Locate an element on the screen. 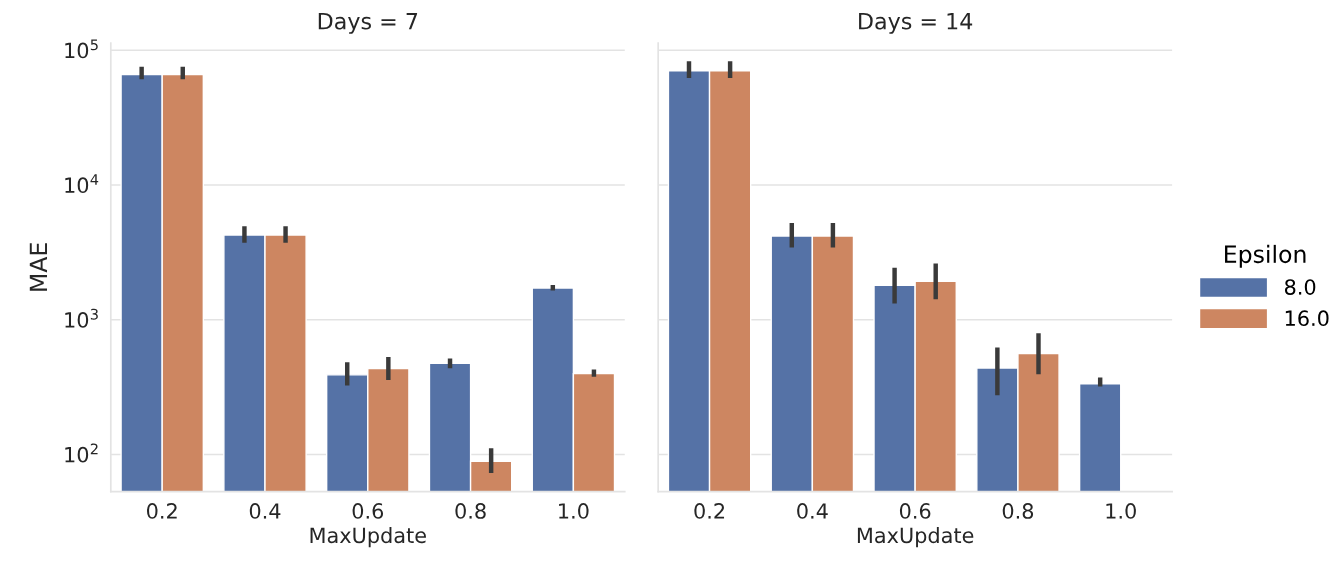 The width and height of the screenshot is (1335, 575). y-tick-label: 10$^{5}$ is located at coordinates (81, 49).